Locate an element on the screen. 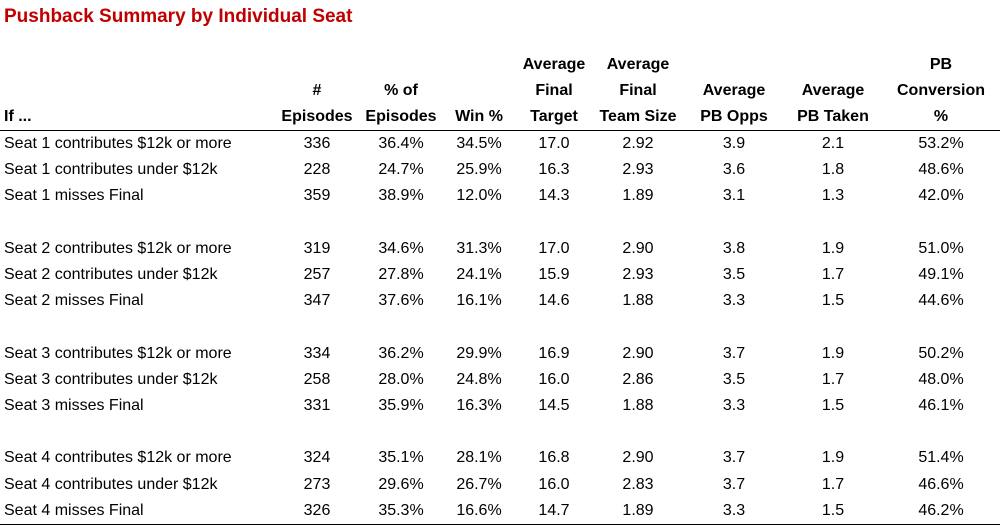  cell-avg-final-team-size: 1.89 is located at coordinates (638, 510).